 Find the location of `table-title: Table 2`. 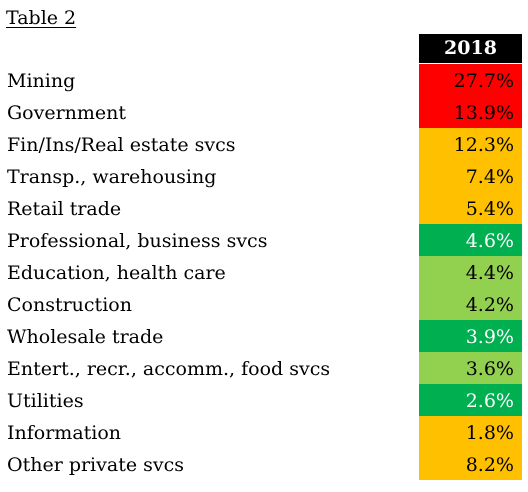

table-title: Table 2 is located at coordinates (41, 18).